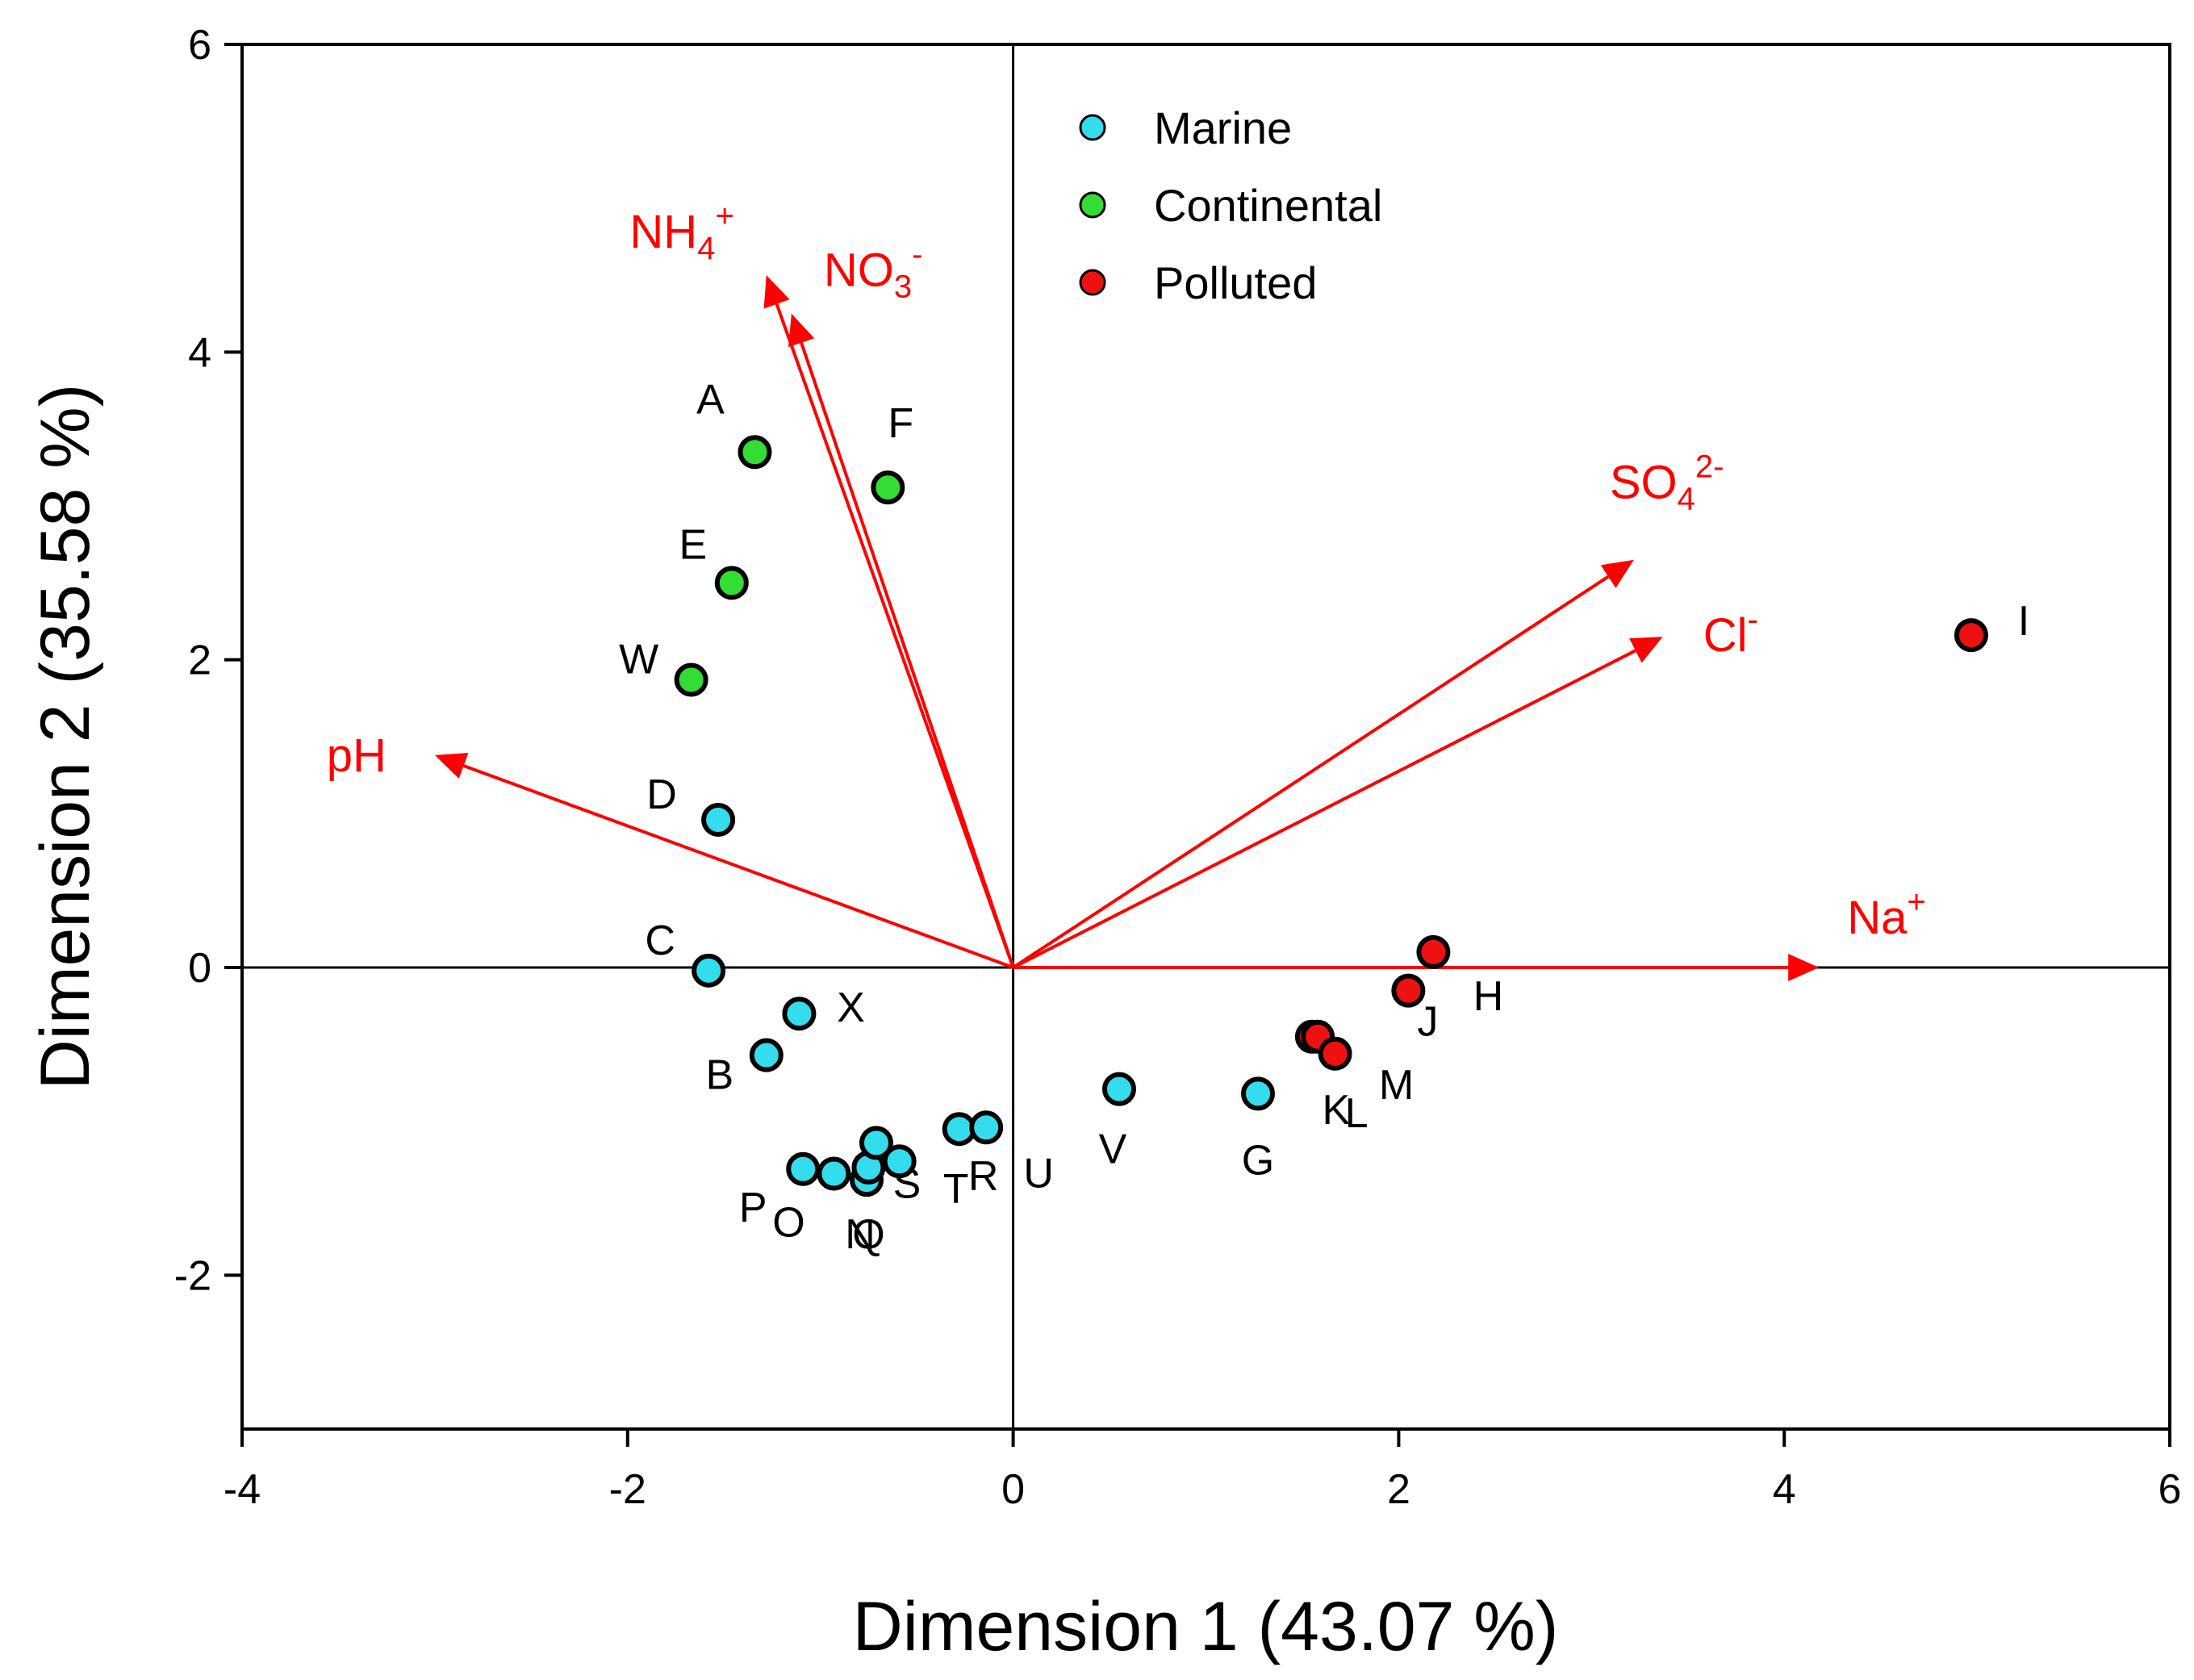 The height and width of the screenshot is (1680, 2194). I want to click on point-label: I, so click(2024, 622).